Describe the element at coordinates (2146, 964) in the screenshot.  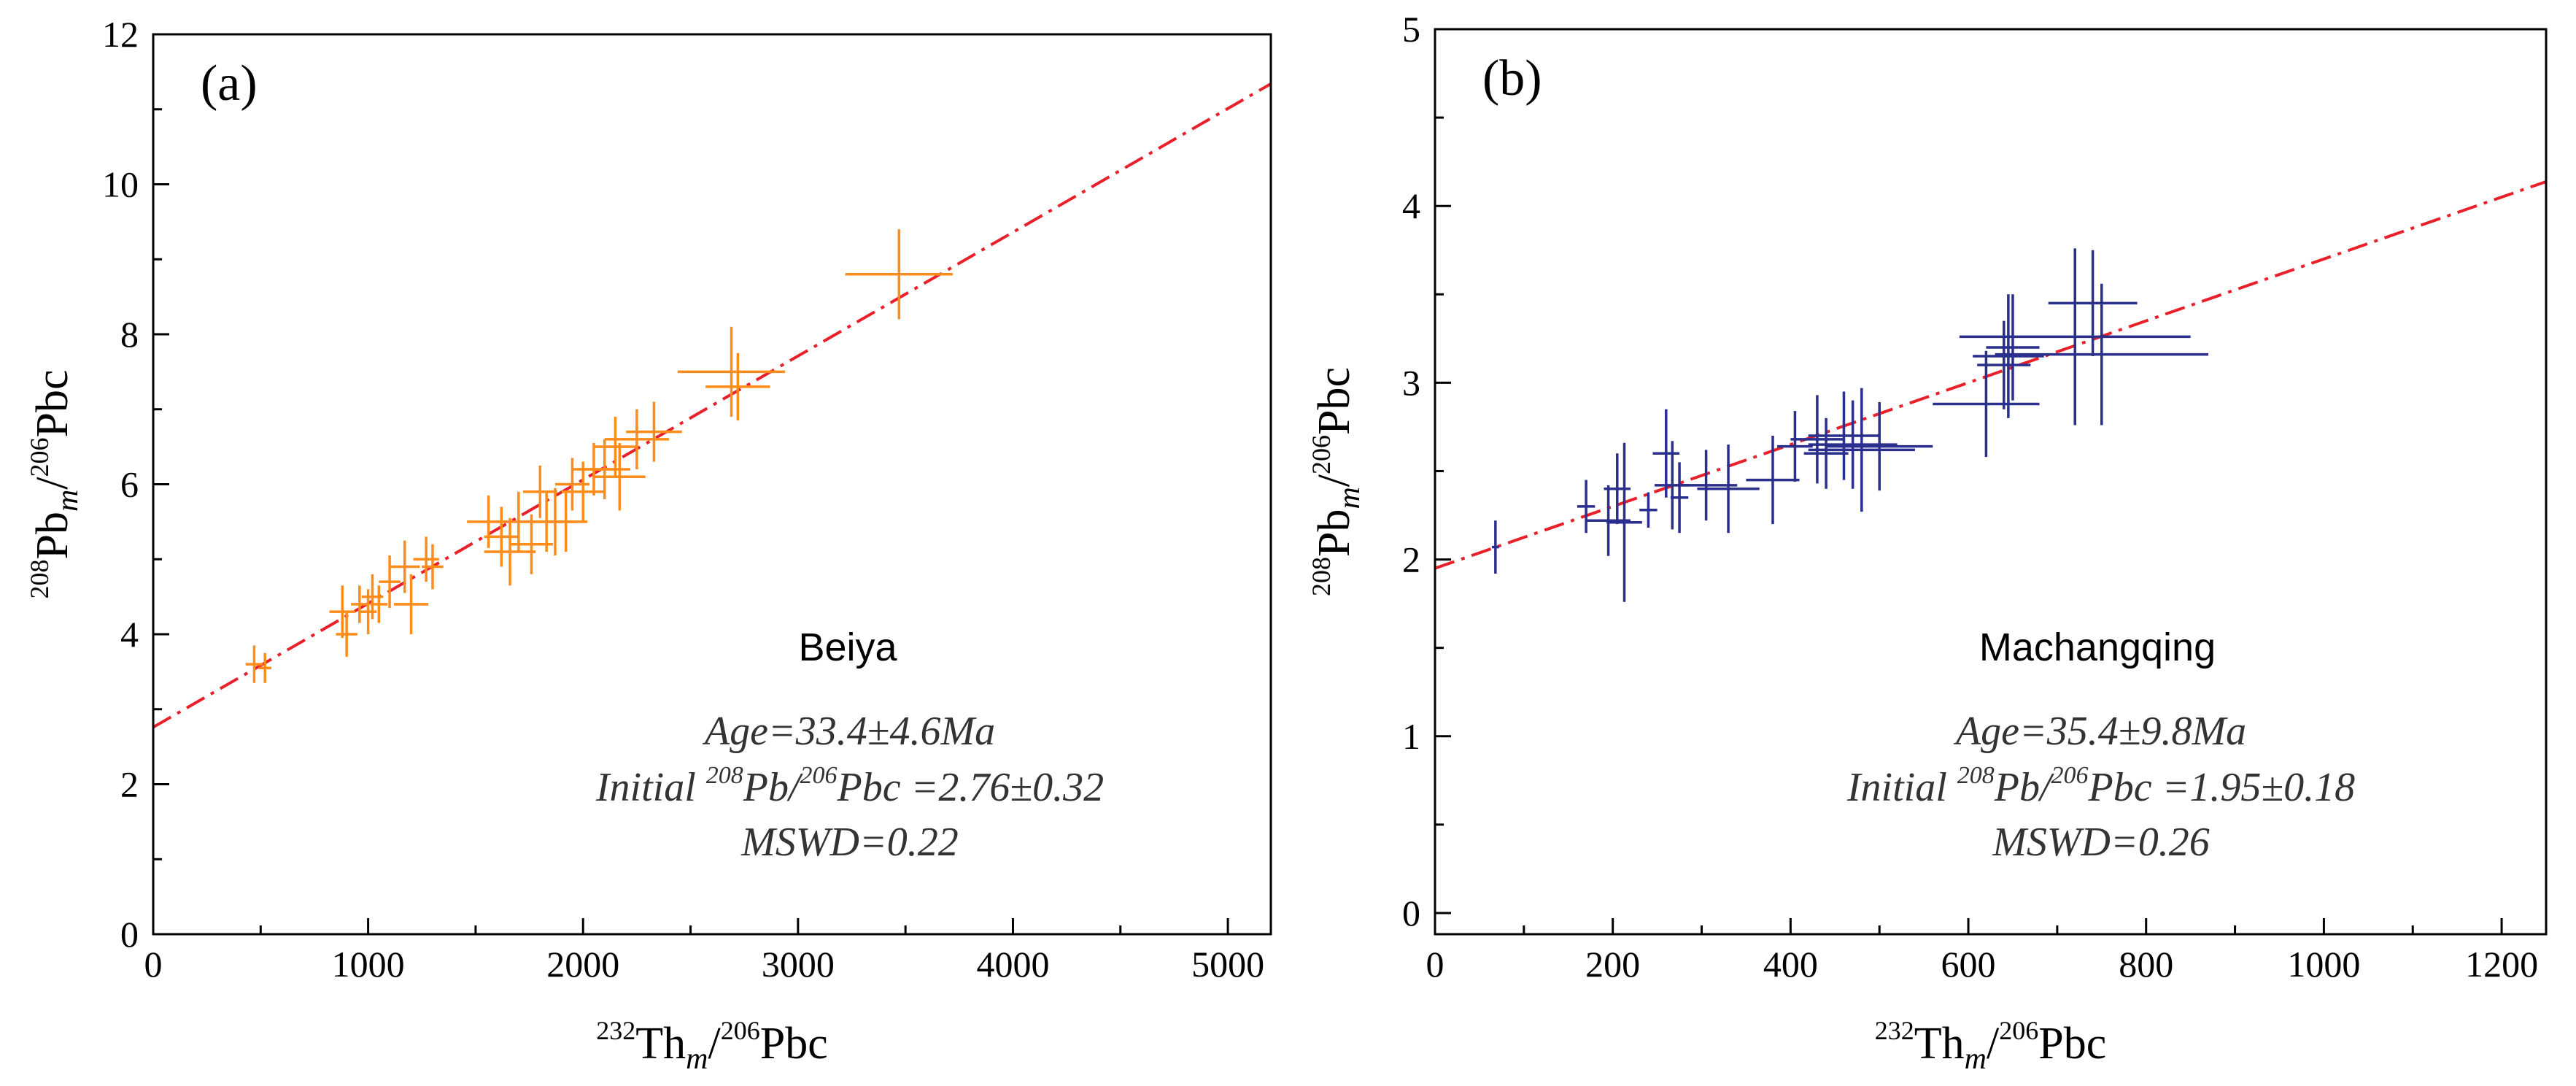
I see `x-tick-label: 800` at that location.